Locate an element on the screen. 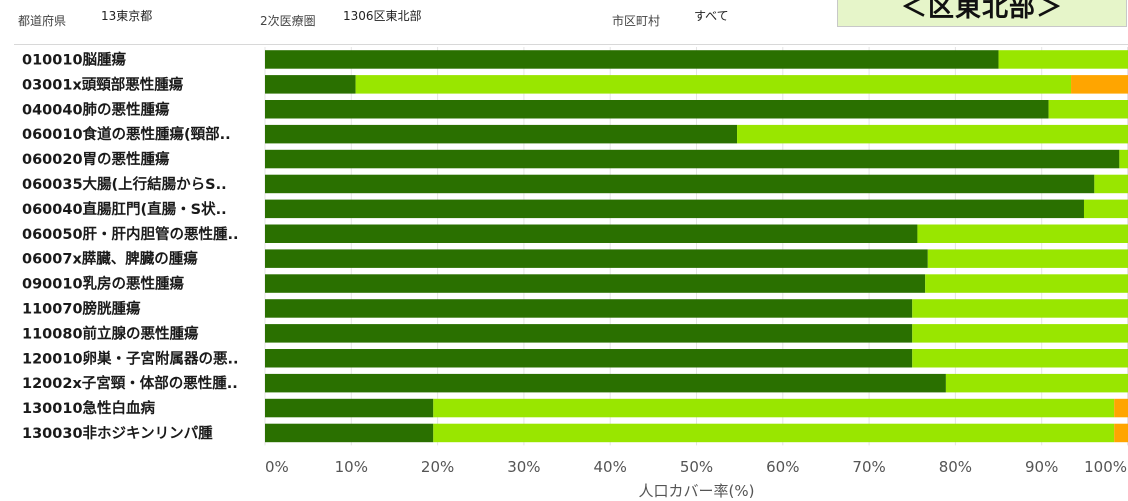  category-label: 12002x子宮頸・体部の悪性腫.. is located at coordinates (130, 383).